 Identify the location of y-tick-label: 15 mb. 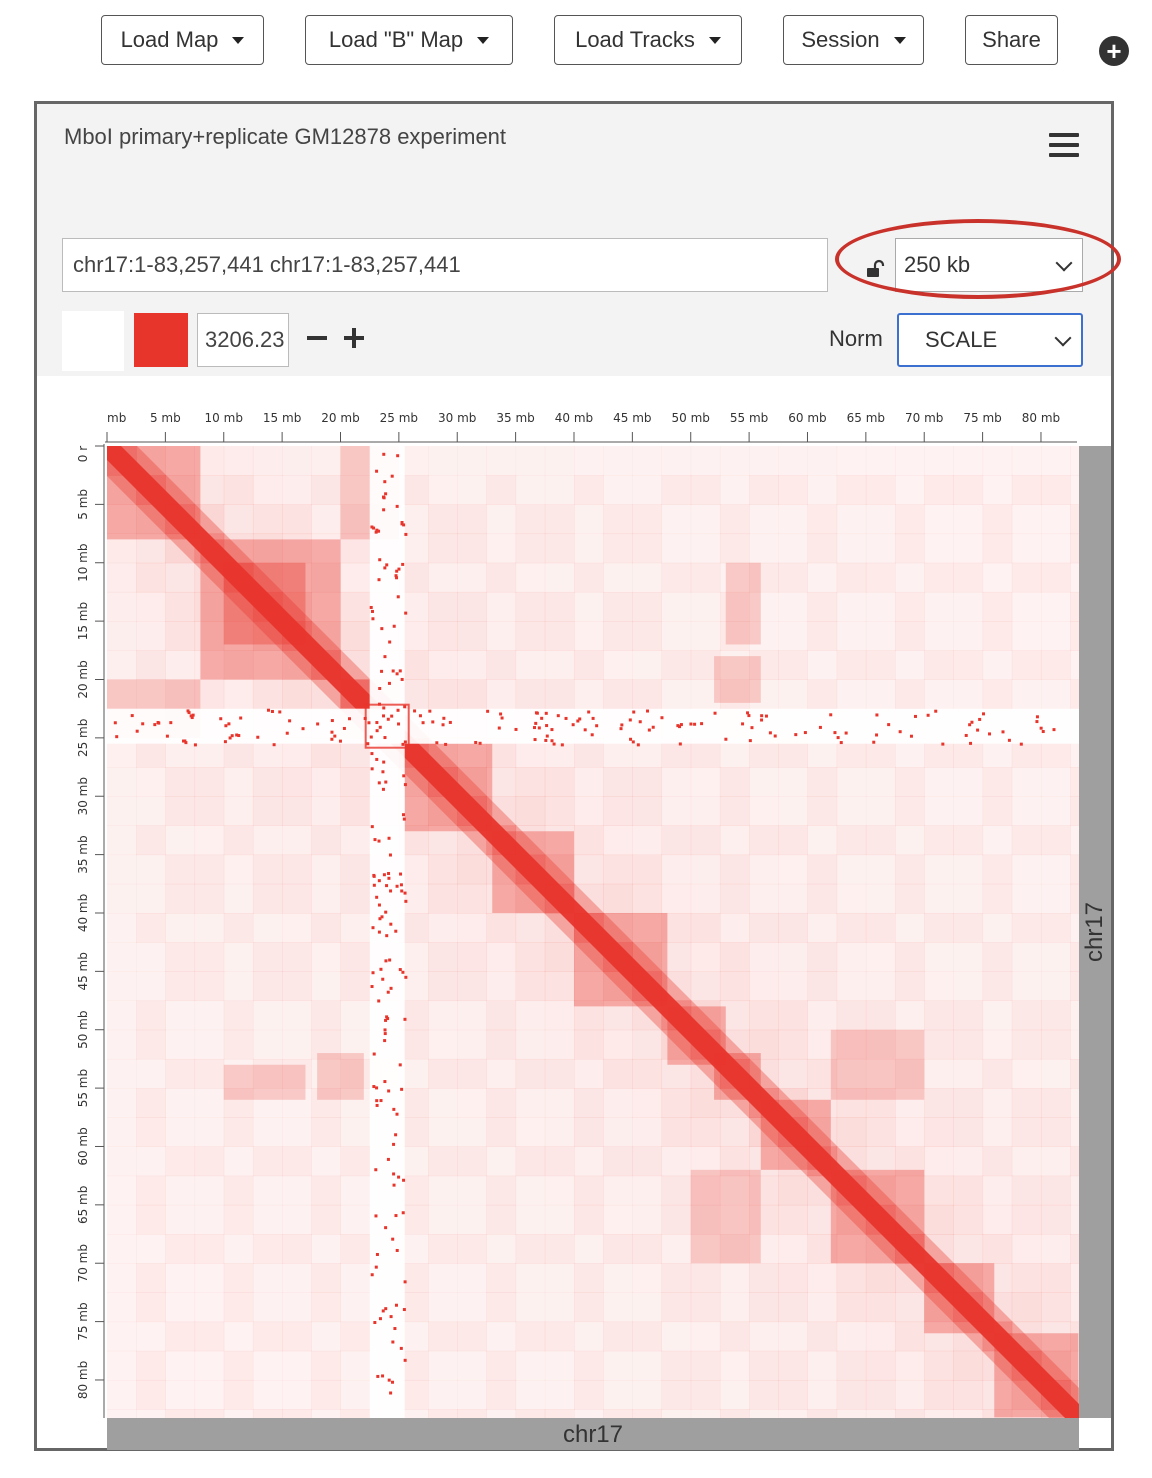
(83, 621).